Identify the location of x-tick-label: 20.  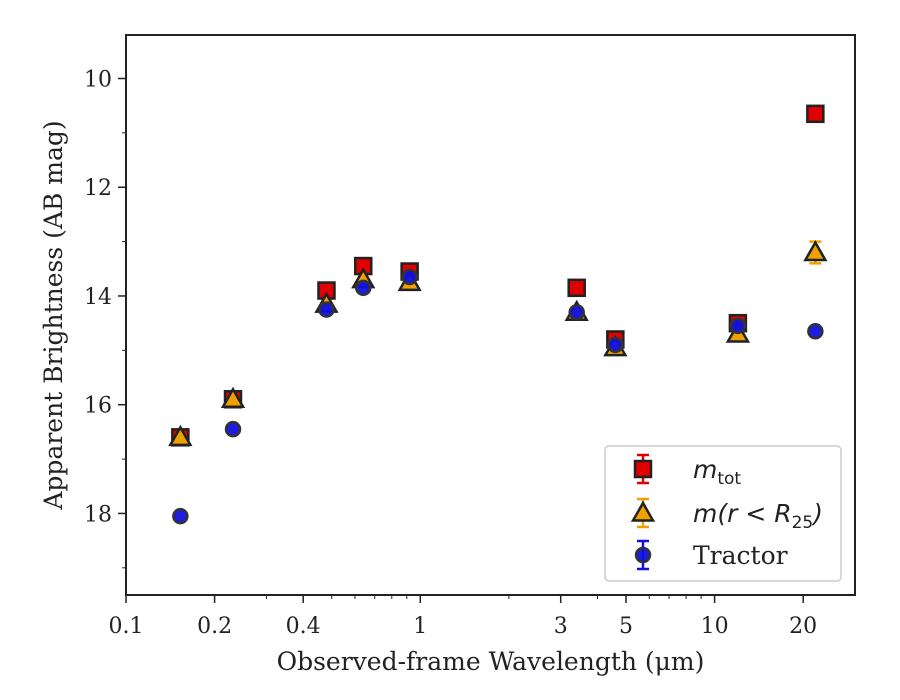
(803, 626).